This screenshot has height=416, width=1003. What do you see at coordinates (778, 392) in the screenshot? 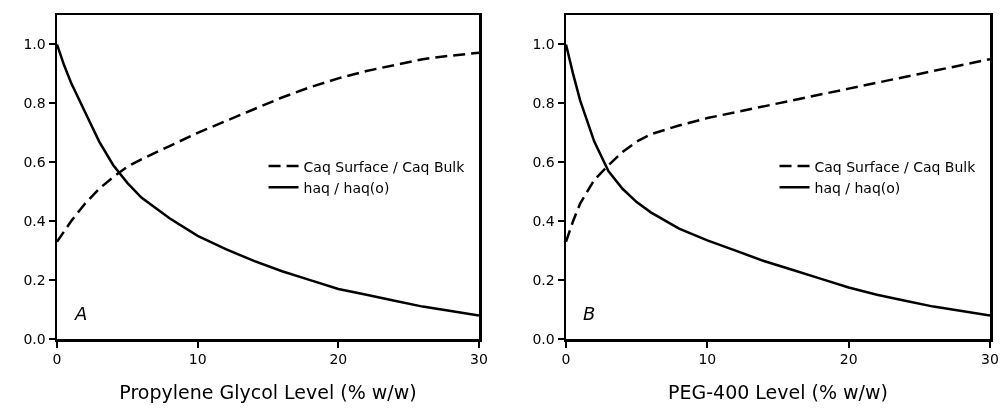
I see `x-axis-title: PEG-400 Level (% w/w)` at bounding box center [778, 392].